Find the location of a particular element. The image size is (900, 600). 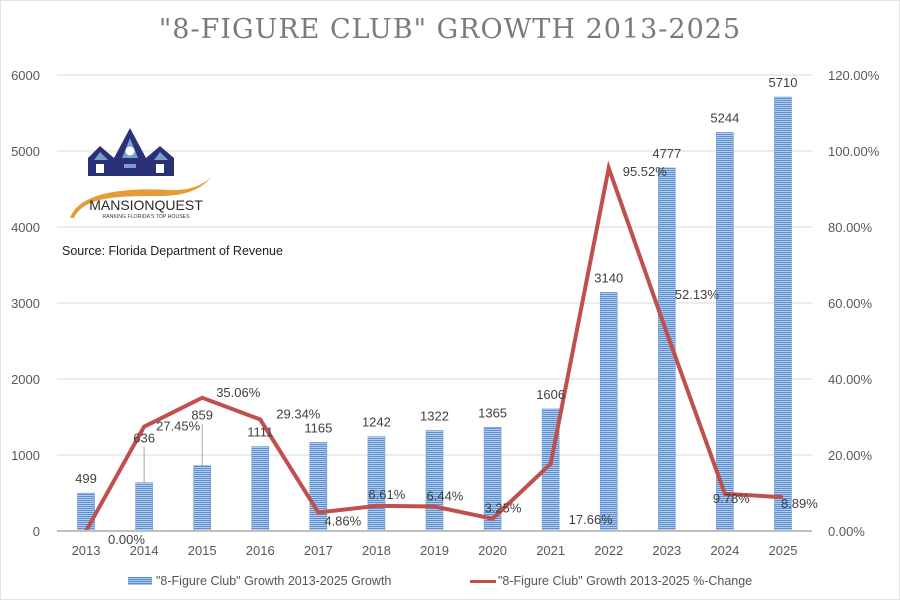

x-tick-label: 2014 is located at coordinates (144, 550).